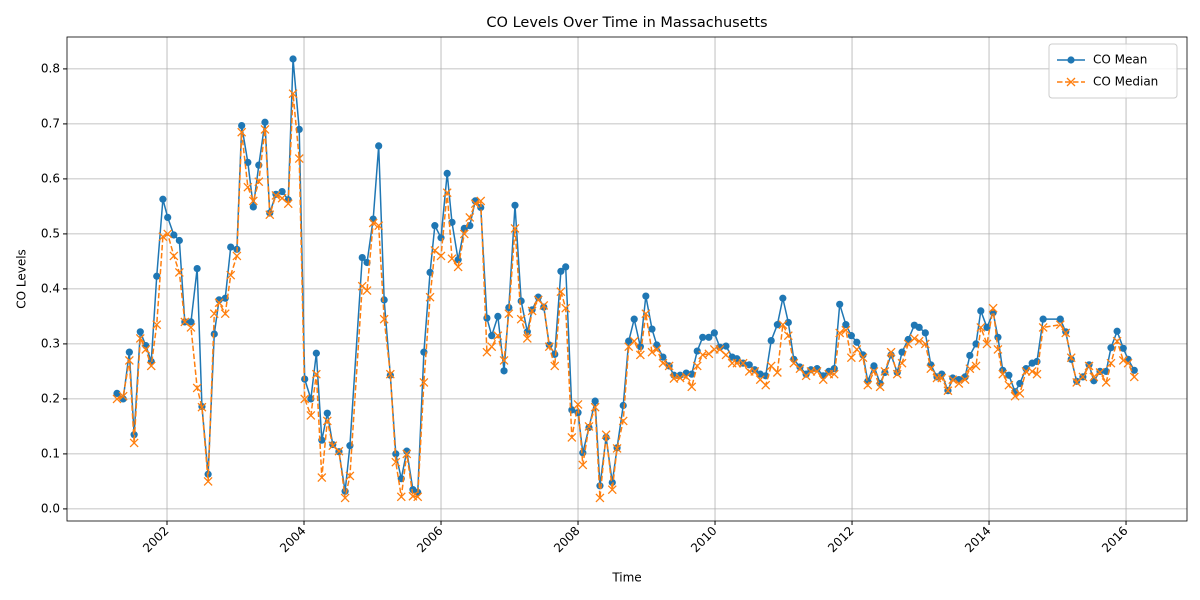 This screenshot has height=600, width=1200. What do you see at coordinates (626, 23) in the screenshot?
I see `chart-title: CO Levels Over Time in Massachusetts` at bounding box center [626, 23].